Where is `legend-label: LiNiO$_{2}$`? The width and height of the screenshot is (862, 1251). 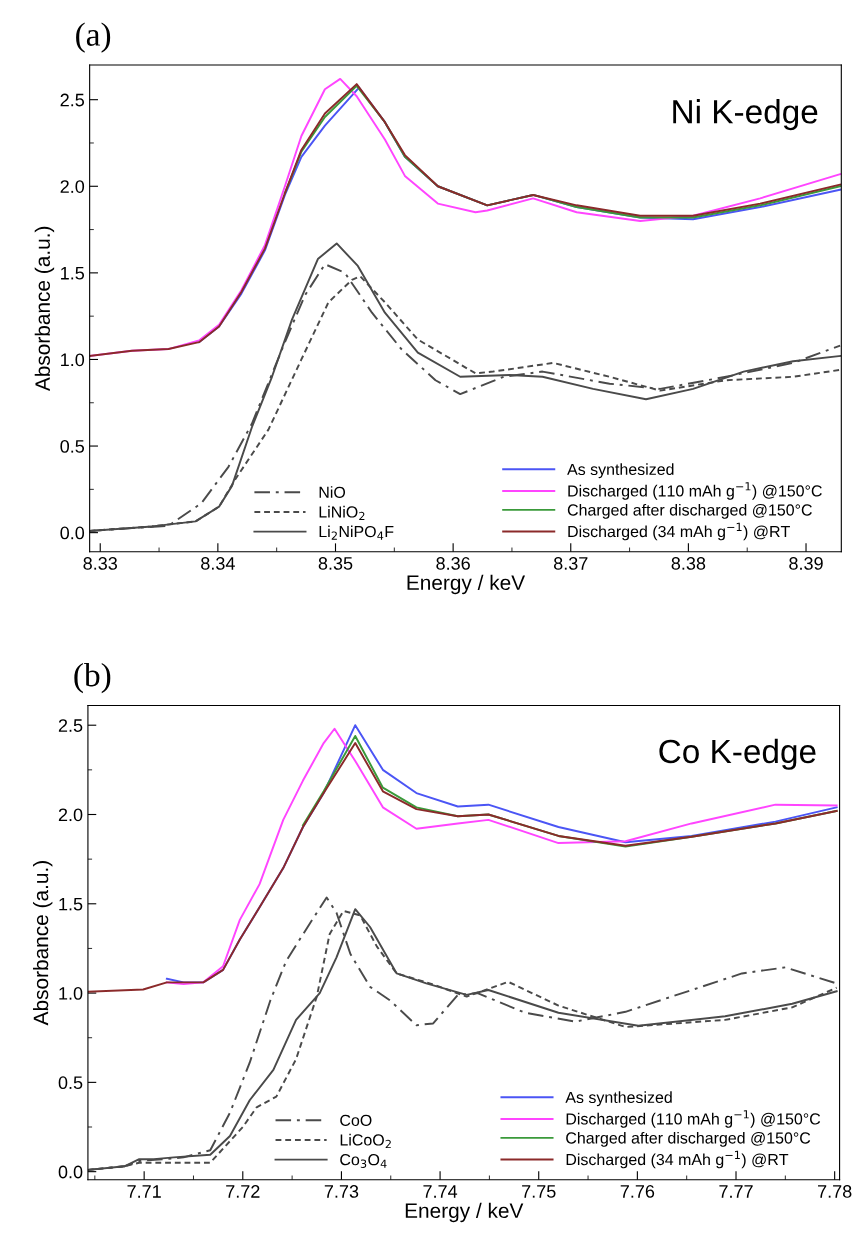
legend-label: LiNiO$_{2}$ is located at coordinates (342, 513).